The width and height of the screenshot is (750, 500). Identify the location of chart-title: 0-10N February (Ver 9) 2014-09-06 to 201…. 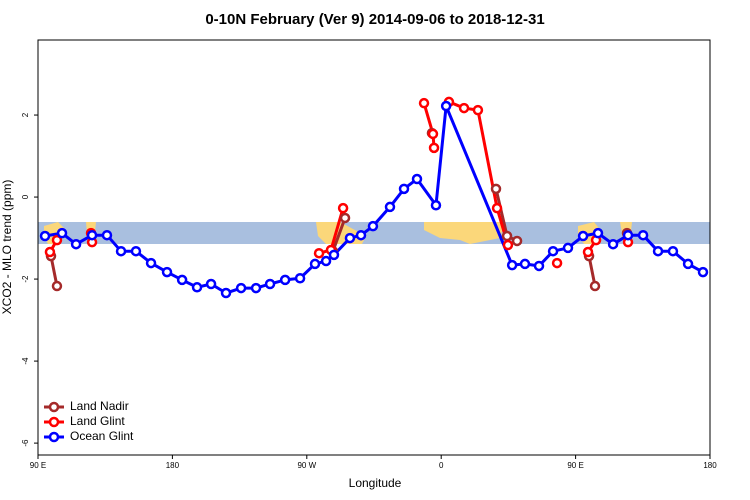
(374, 19).